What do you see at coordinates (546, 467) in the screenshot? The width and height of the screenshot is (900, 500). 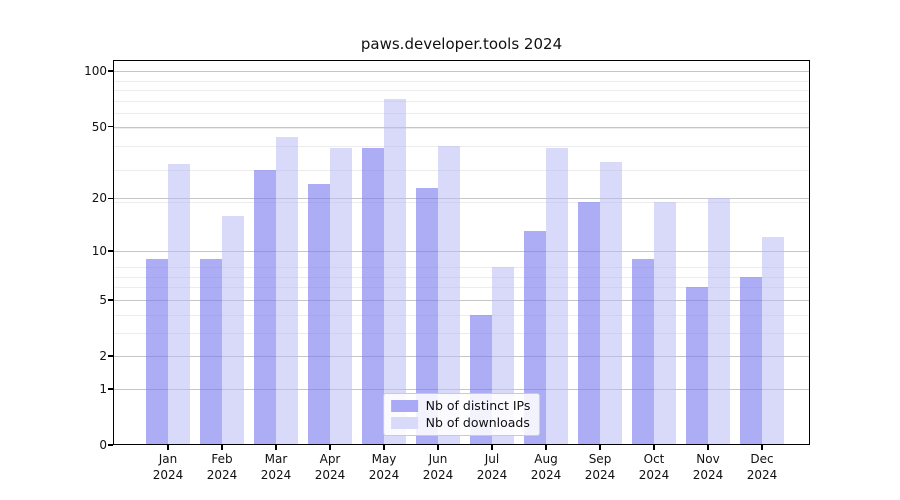 I see `x-tick-label: Aug 2024` at bounding box center [546, 467].